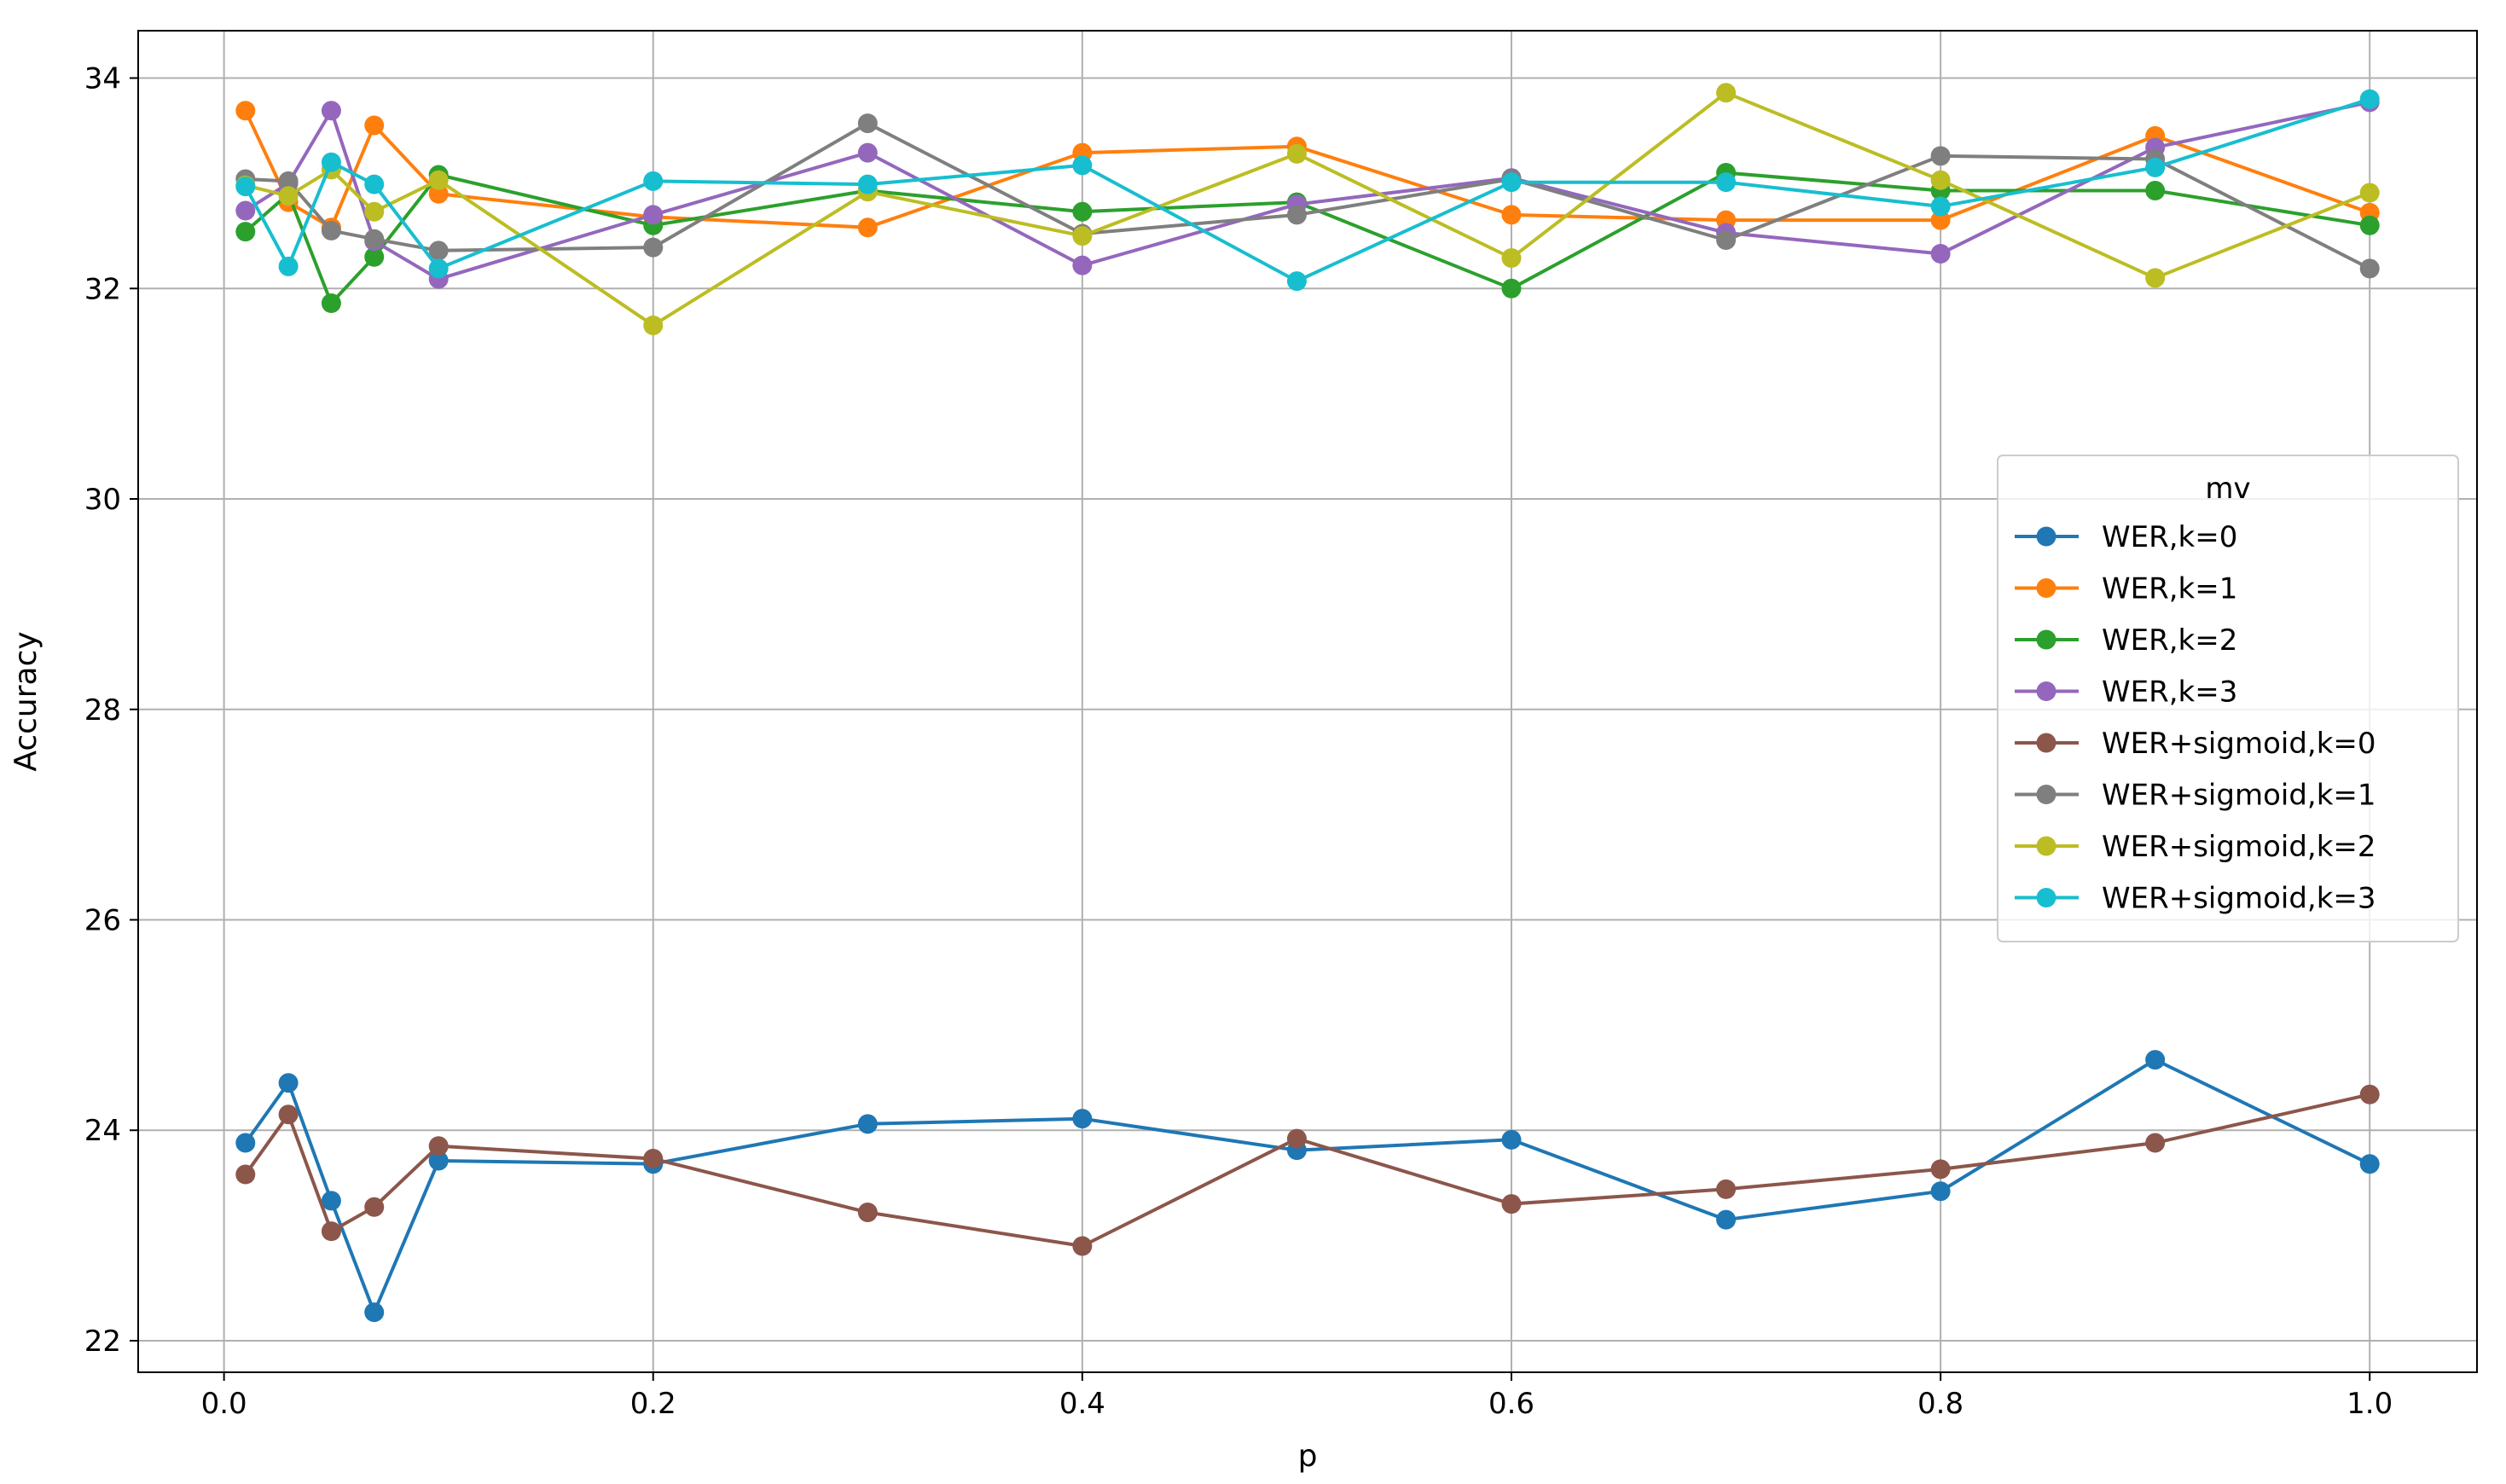 Image resolution: width=2506 pixels, height=1484 pixels. Describe the element at coordinates (224, 1404) in the screenshot. I see `x-tick-label: 0.0` at that location.